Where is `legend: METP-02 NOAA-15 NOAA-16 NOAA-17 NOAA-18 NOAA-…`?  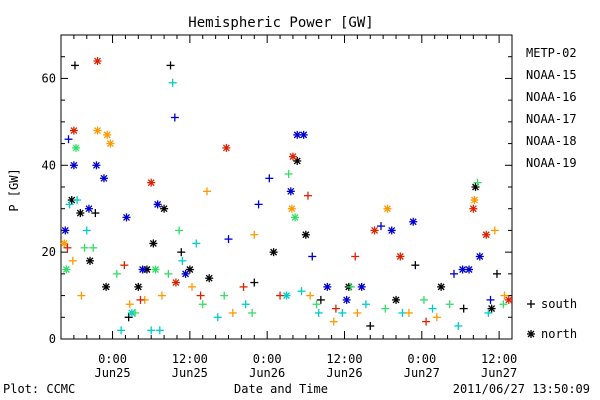
legend: METP-02 NOAA-15 NOAA-16 NOAA-17 NOAA-18 NOAA-… is located at coordinates (551, 193).